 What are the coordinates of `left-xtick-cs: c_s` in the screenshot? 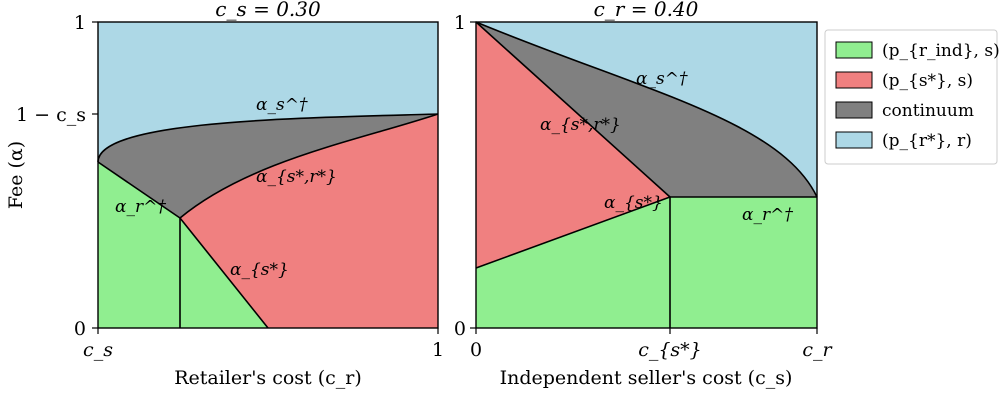 It's located at (98, 350).